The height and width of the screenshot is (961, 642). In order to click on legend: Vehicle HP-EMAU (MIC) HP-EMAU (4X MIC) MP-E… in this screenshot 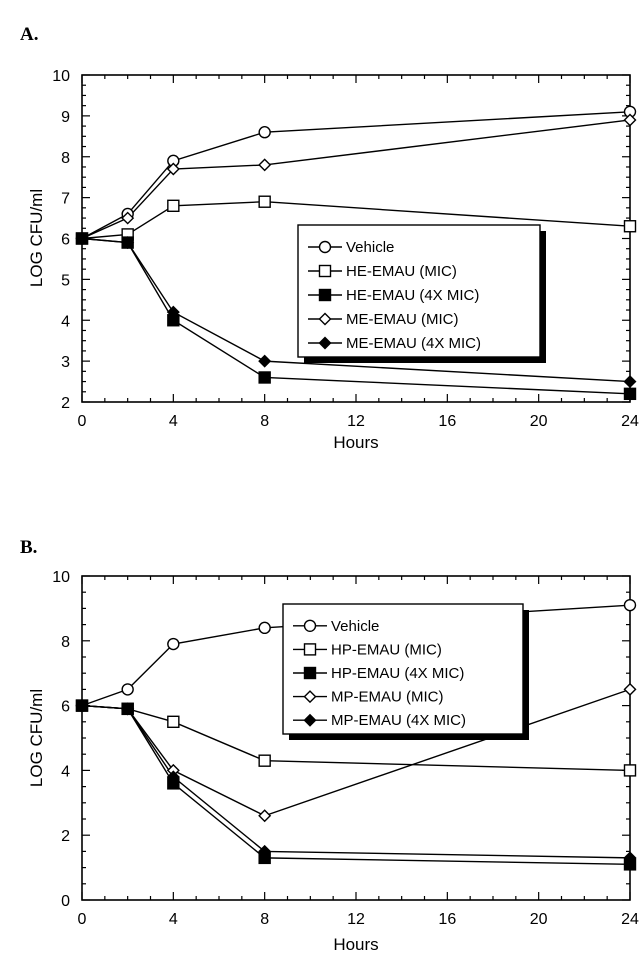, I will do `click(405, 671)`.